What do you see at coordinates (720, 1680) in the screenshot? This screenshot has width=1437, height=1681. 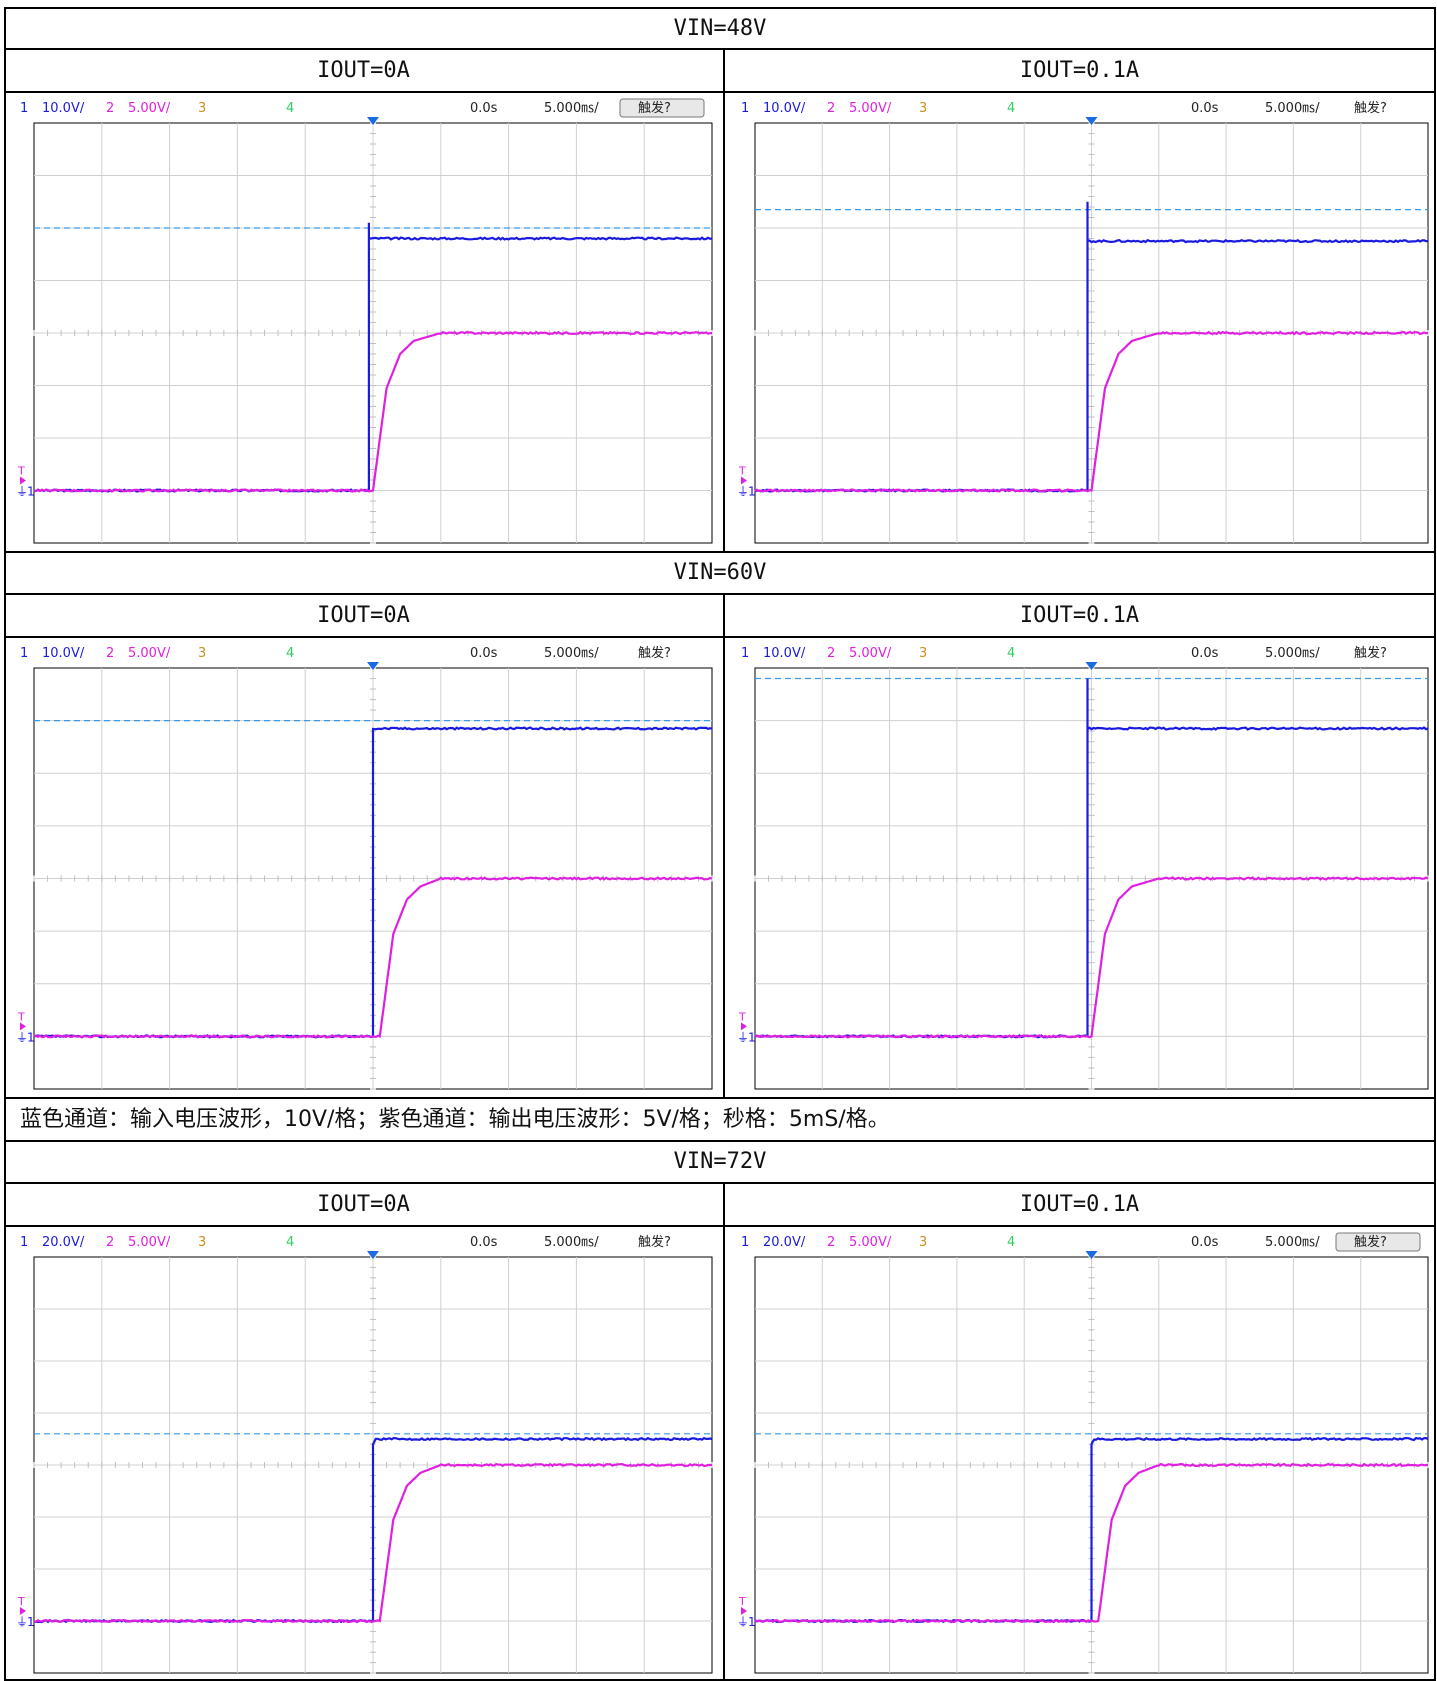 I see `table-border-bottom` at bounding box center [720, 1680].